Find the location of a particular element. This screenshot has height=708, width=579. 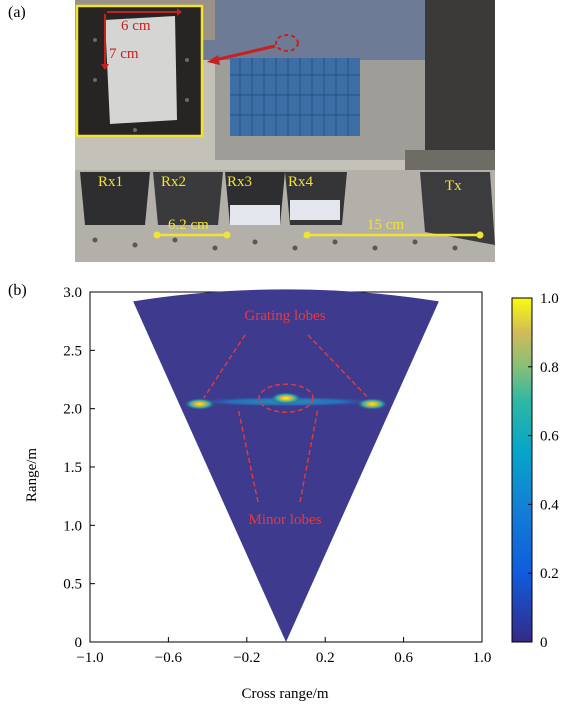

peaks-layer is located at coordinates (286, 401).